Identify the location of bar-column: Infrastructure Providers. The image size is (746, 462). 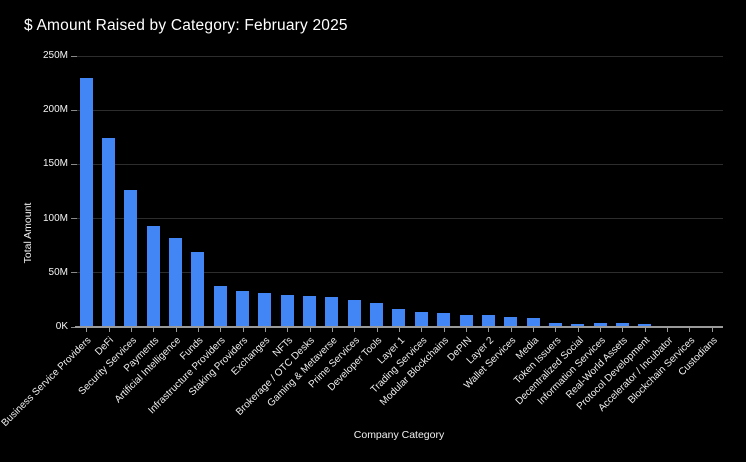
(189, 236).